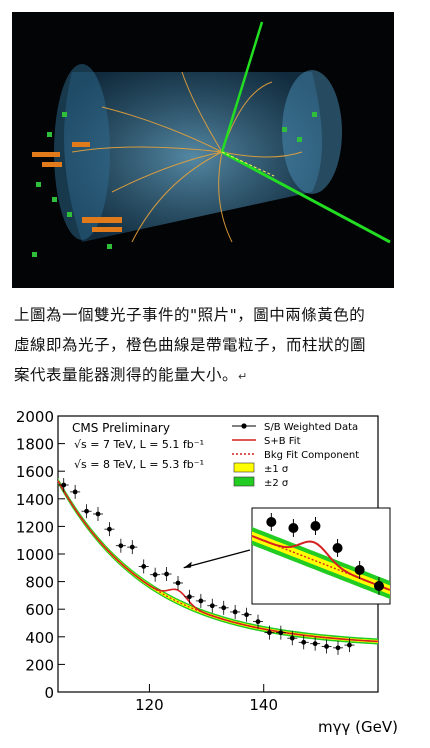 This screenshot has width=430, height=748. What do you see at coordinates (243, 376) in the screenshot?
I see `return-mark: ↵` at bounding box center [243, 376].